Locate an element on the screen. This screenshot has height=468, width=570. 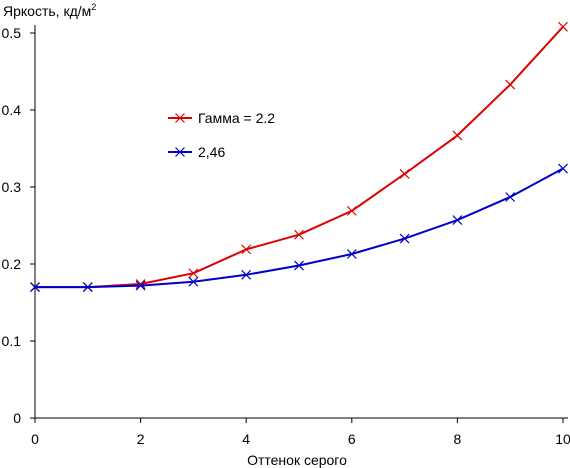
y-tick-label: 0.4 is located at coordinates (12, 110).